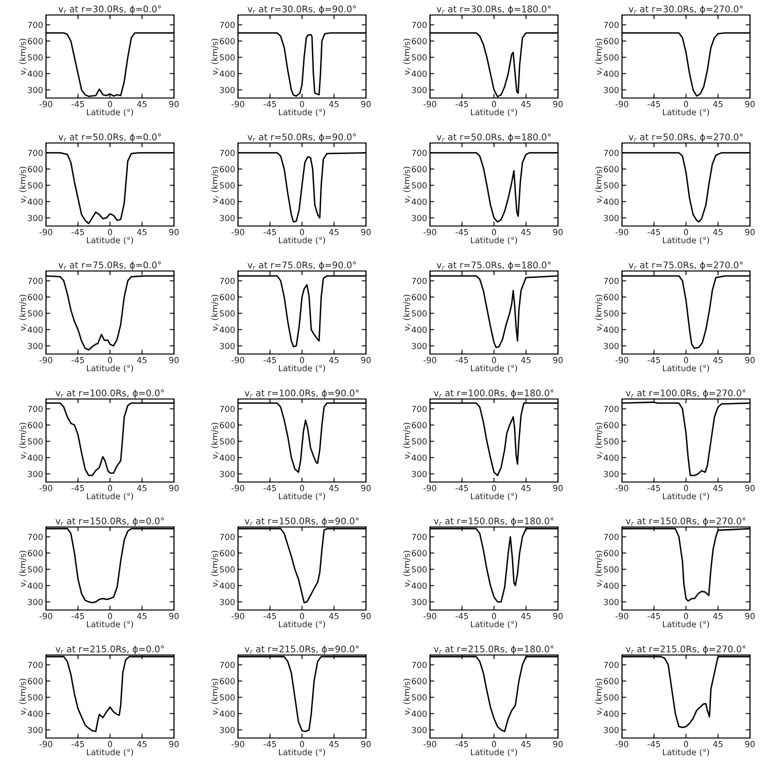 The width and height of the screenshot is (768, 768). Describe the element at coordinates (686, 521) in the screenshot. I see `chart-title: v$_{r}$ at r=150.0Rs, ϕ=270.0°` at that location.